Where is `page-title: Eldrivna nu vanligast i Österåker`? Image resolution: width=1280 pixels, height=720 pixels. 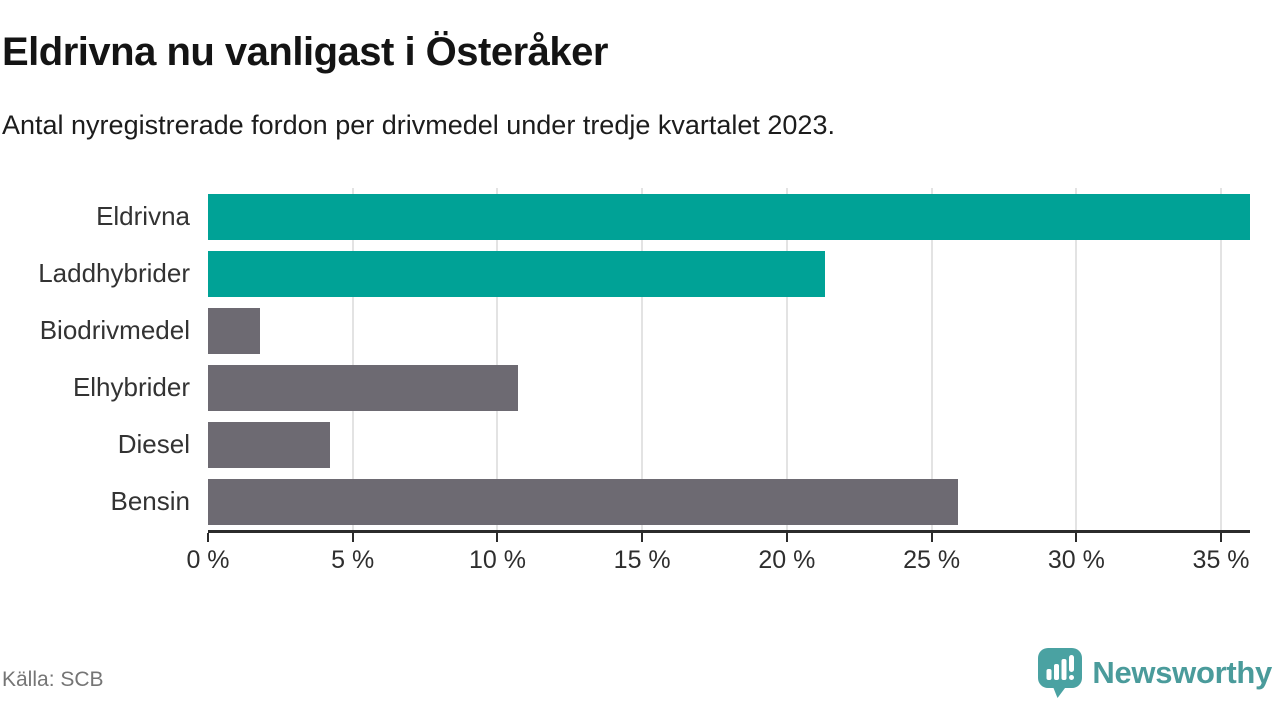 page-title: Eldrivna nu vanligast i Österåker is located at coordinates (305, 52).